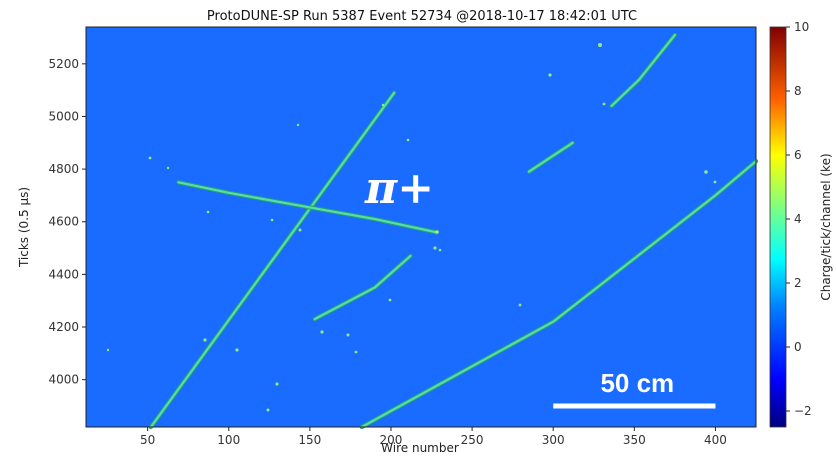 The width and height of the screenshot is (836, 457). Describe the element at coordinates (798, 283) in the screenshot. I see `colorbar-tick-label: 2` at that location.